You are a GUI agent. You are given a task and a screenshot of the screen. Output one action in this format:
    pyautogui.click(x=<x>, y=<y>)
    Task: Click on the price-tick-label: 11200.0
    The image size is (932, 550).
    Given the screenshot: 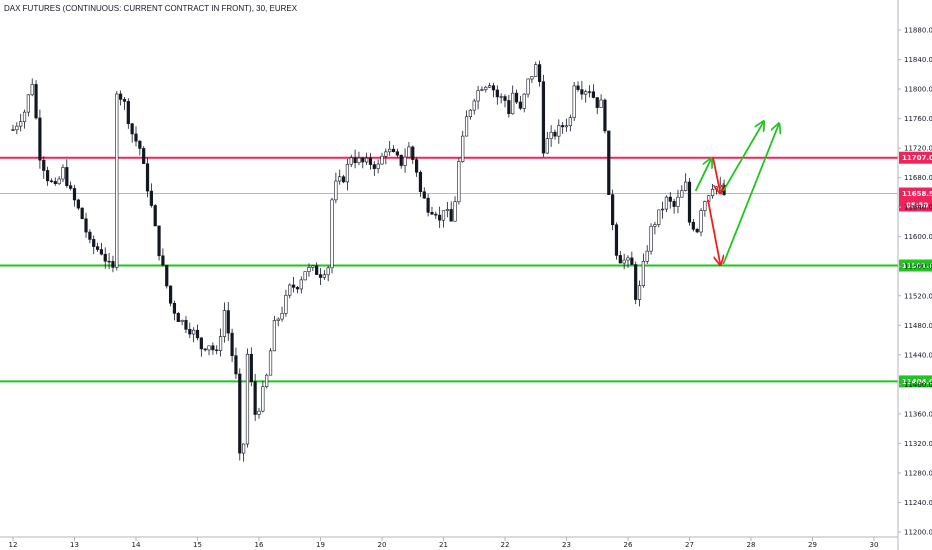 What is the action you would take?
    pyautogui.click(x=918, y=533)
    